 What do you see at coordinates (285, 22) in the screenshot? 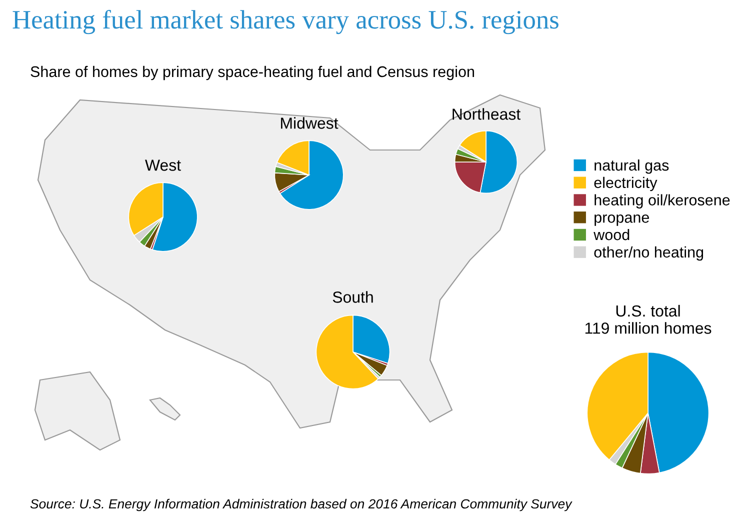
I see `text: Heating fuel market shares vary across U.S. regions` at bounding box center [285, 22].